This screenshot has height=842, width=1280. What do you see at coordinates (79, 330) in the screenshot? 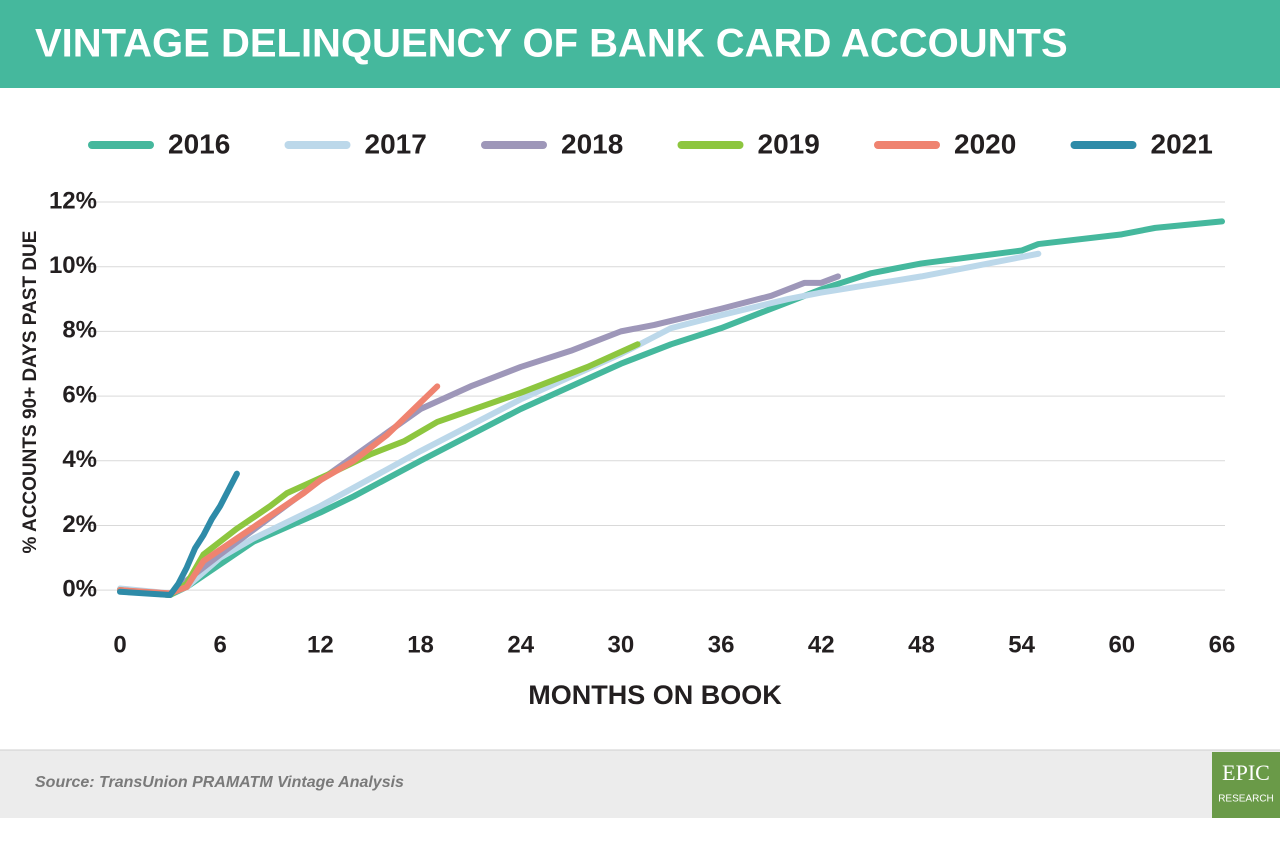
I see `y-tick-label: 8%` at bounding box center [79, 330].